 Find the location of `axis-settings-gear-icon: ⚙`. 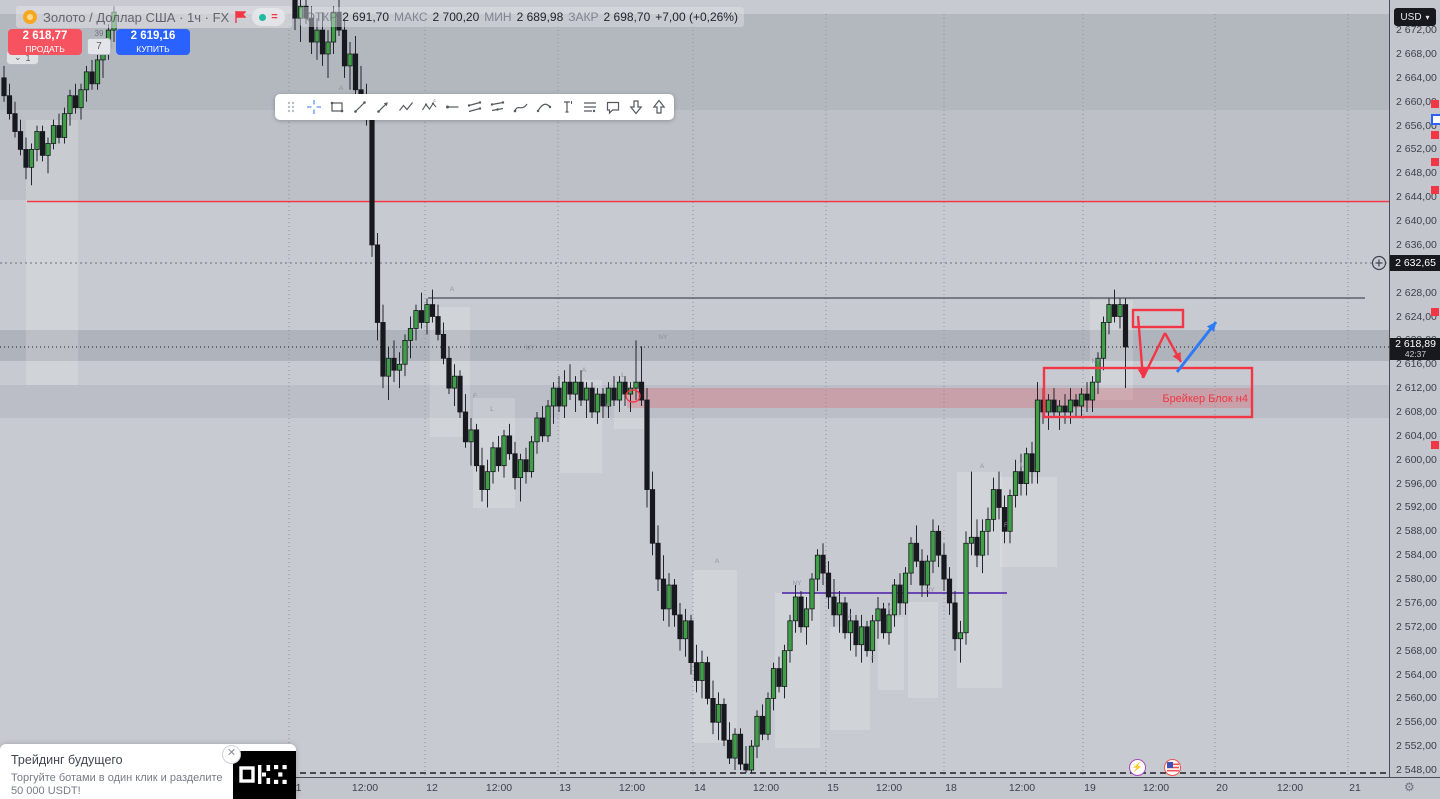

axis-settings-gear-icon: ⚙ is located at coordinates (1409, 787).